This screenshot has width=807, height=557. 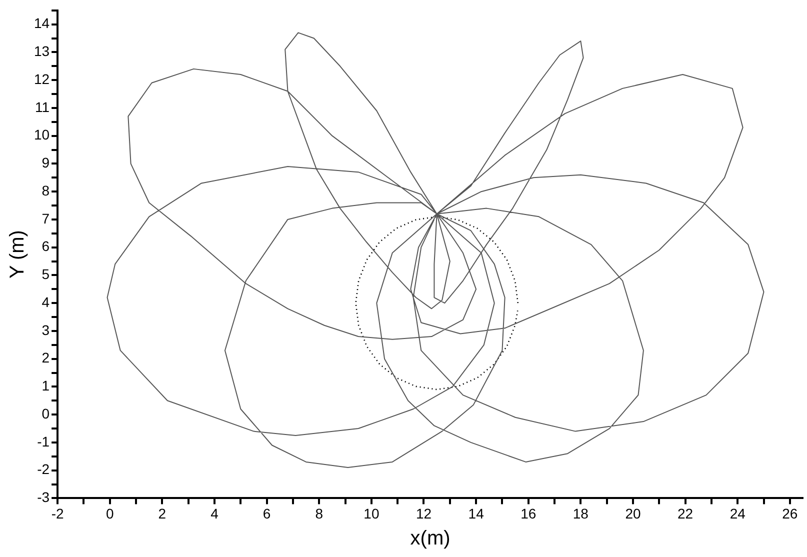 I want to click on x-tick-label: 16, so click(x=528, y=513).